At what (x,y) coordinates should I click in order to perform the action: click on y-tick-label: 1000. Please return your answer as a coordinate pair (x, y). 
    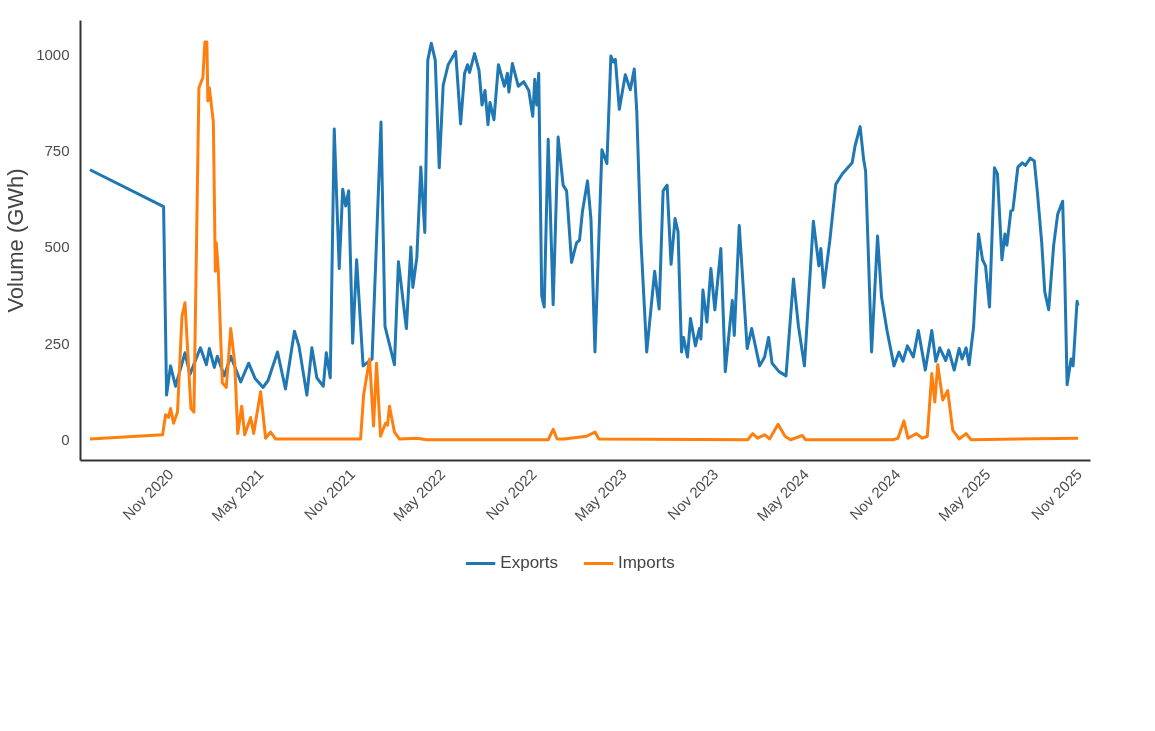
    Looking at the image, I should click on (53, 55).